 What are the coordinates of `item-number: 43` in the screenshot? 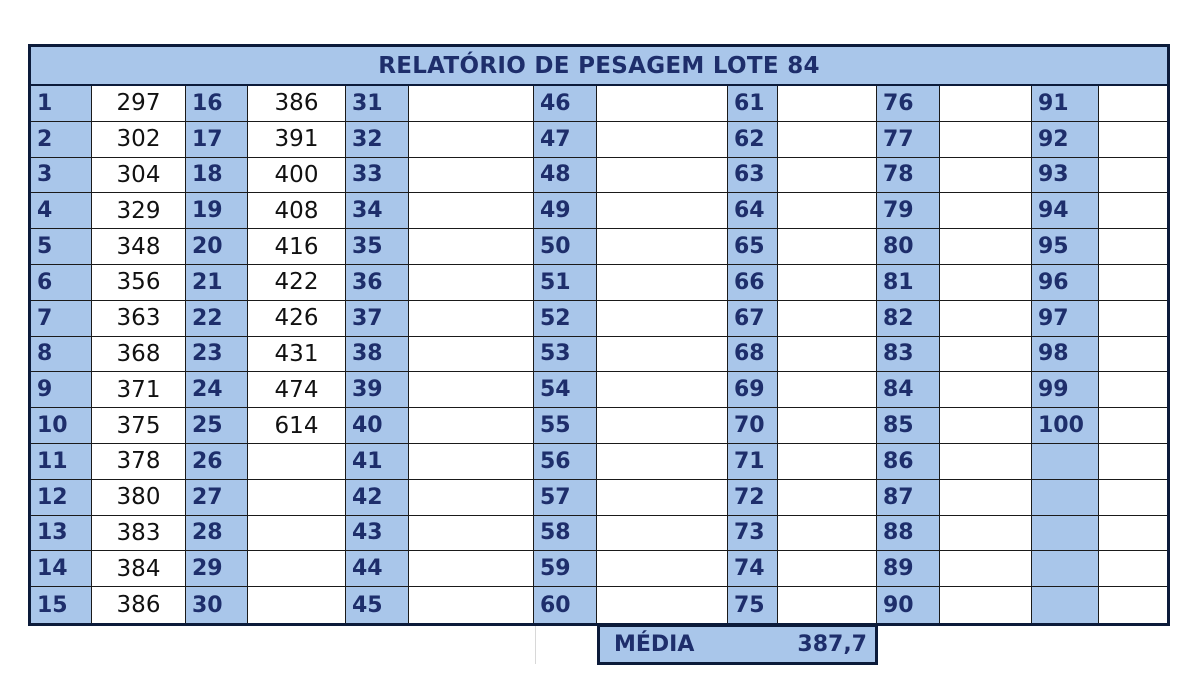 It's located at (377, 533).